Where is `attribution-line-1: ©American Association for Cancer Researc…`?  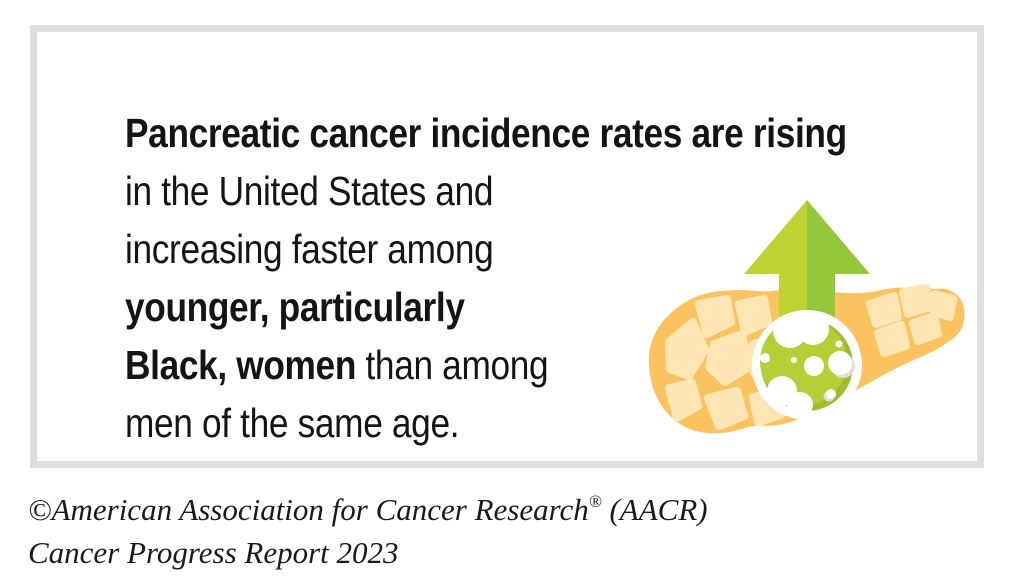 attribution-line-1: ©American Association for Cancer Researc… is located at coordinates (368, 509).